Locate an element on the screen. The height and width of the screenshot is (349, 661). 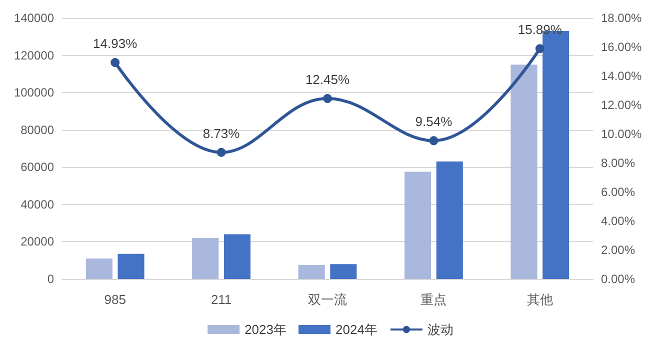
x-tick-label: 211 is located at coordinates (221, 299).